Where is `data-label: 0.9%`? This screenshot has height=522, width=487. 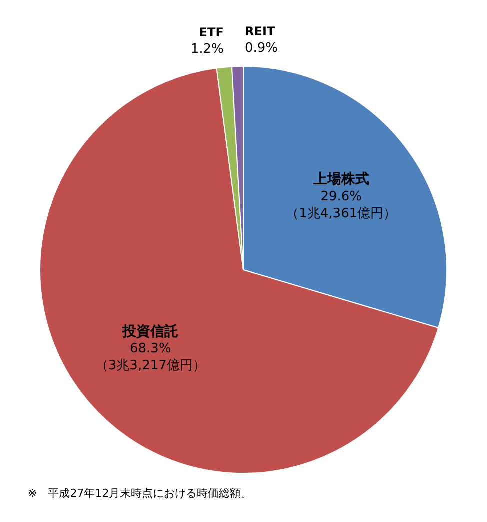
data-label: 0.9% is located at coordinates (261, 48).